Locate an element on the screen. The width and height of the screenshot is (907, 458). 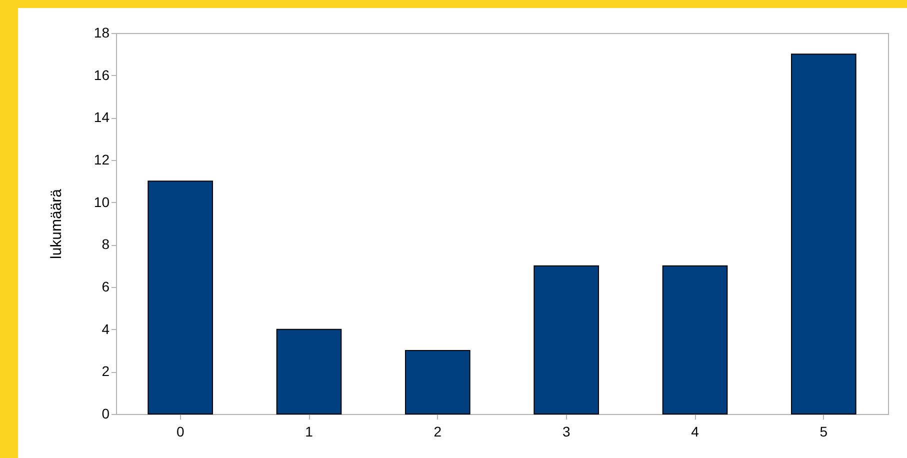
y-tick-label: 6 is located at coordinates (106, 286).